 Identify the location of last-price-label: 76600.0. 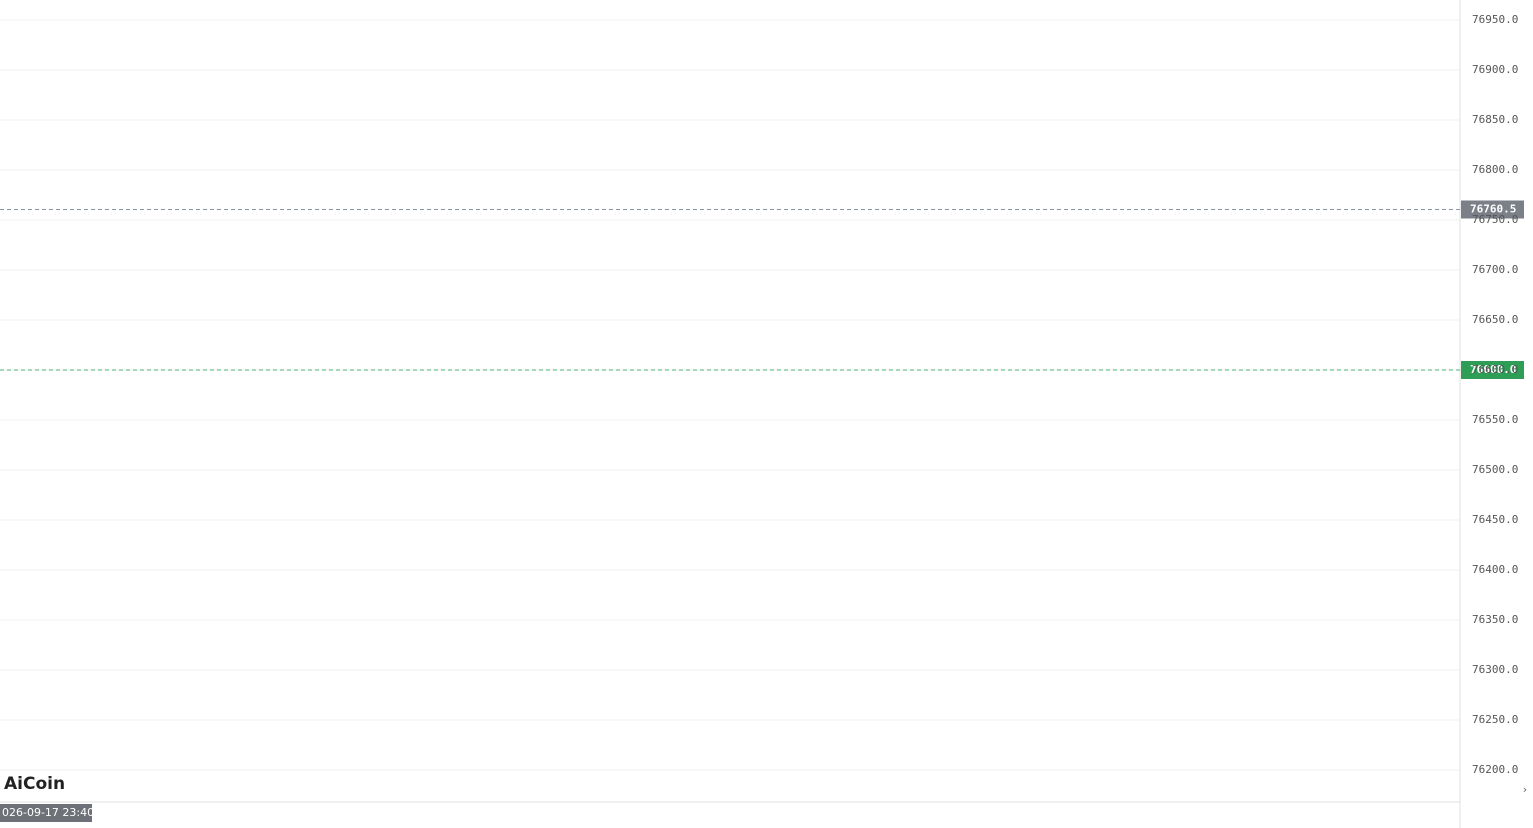
(1493, 369).